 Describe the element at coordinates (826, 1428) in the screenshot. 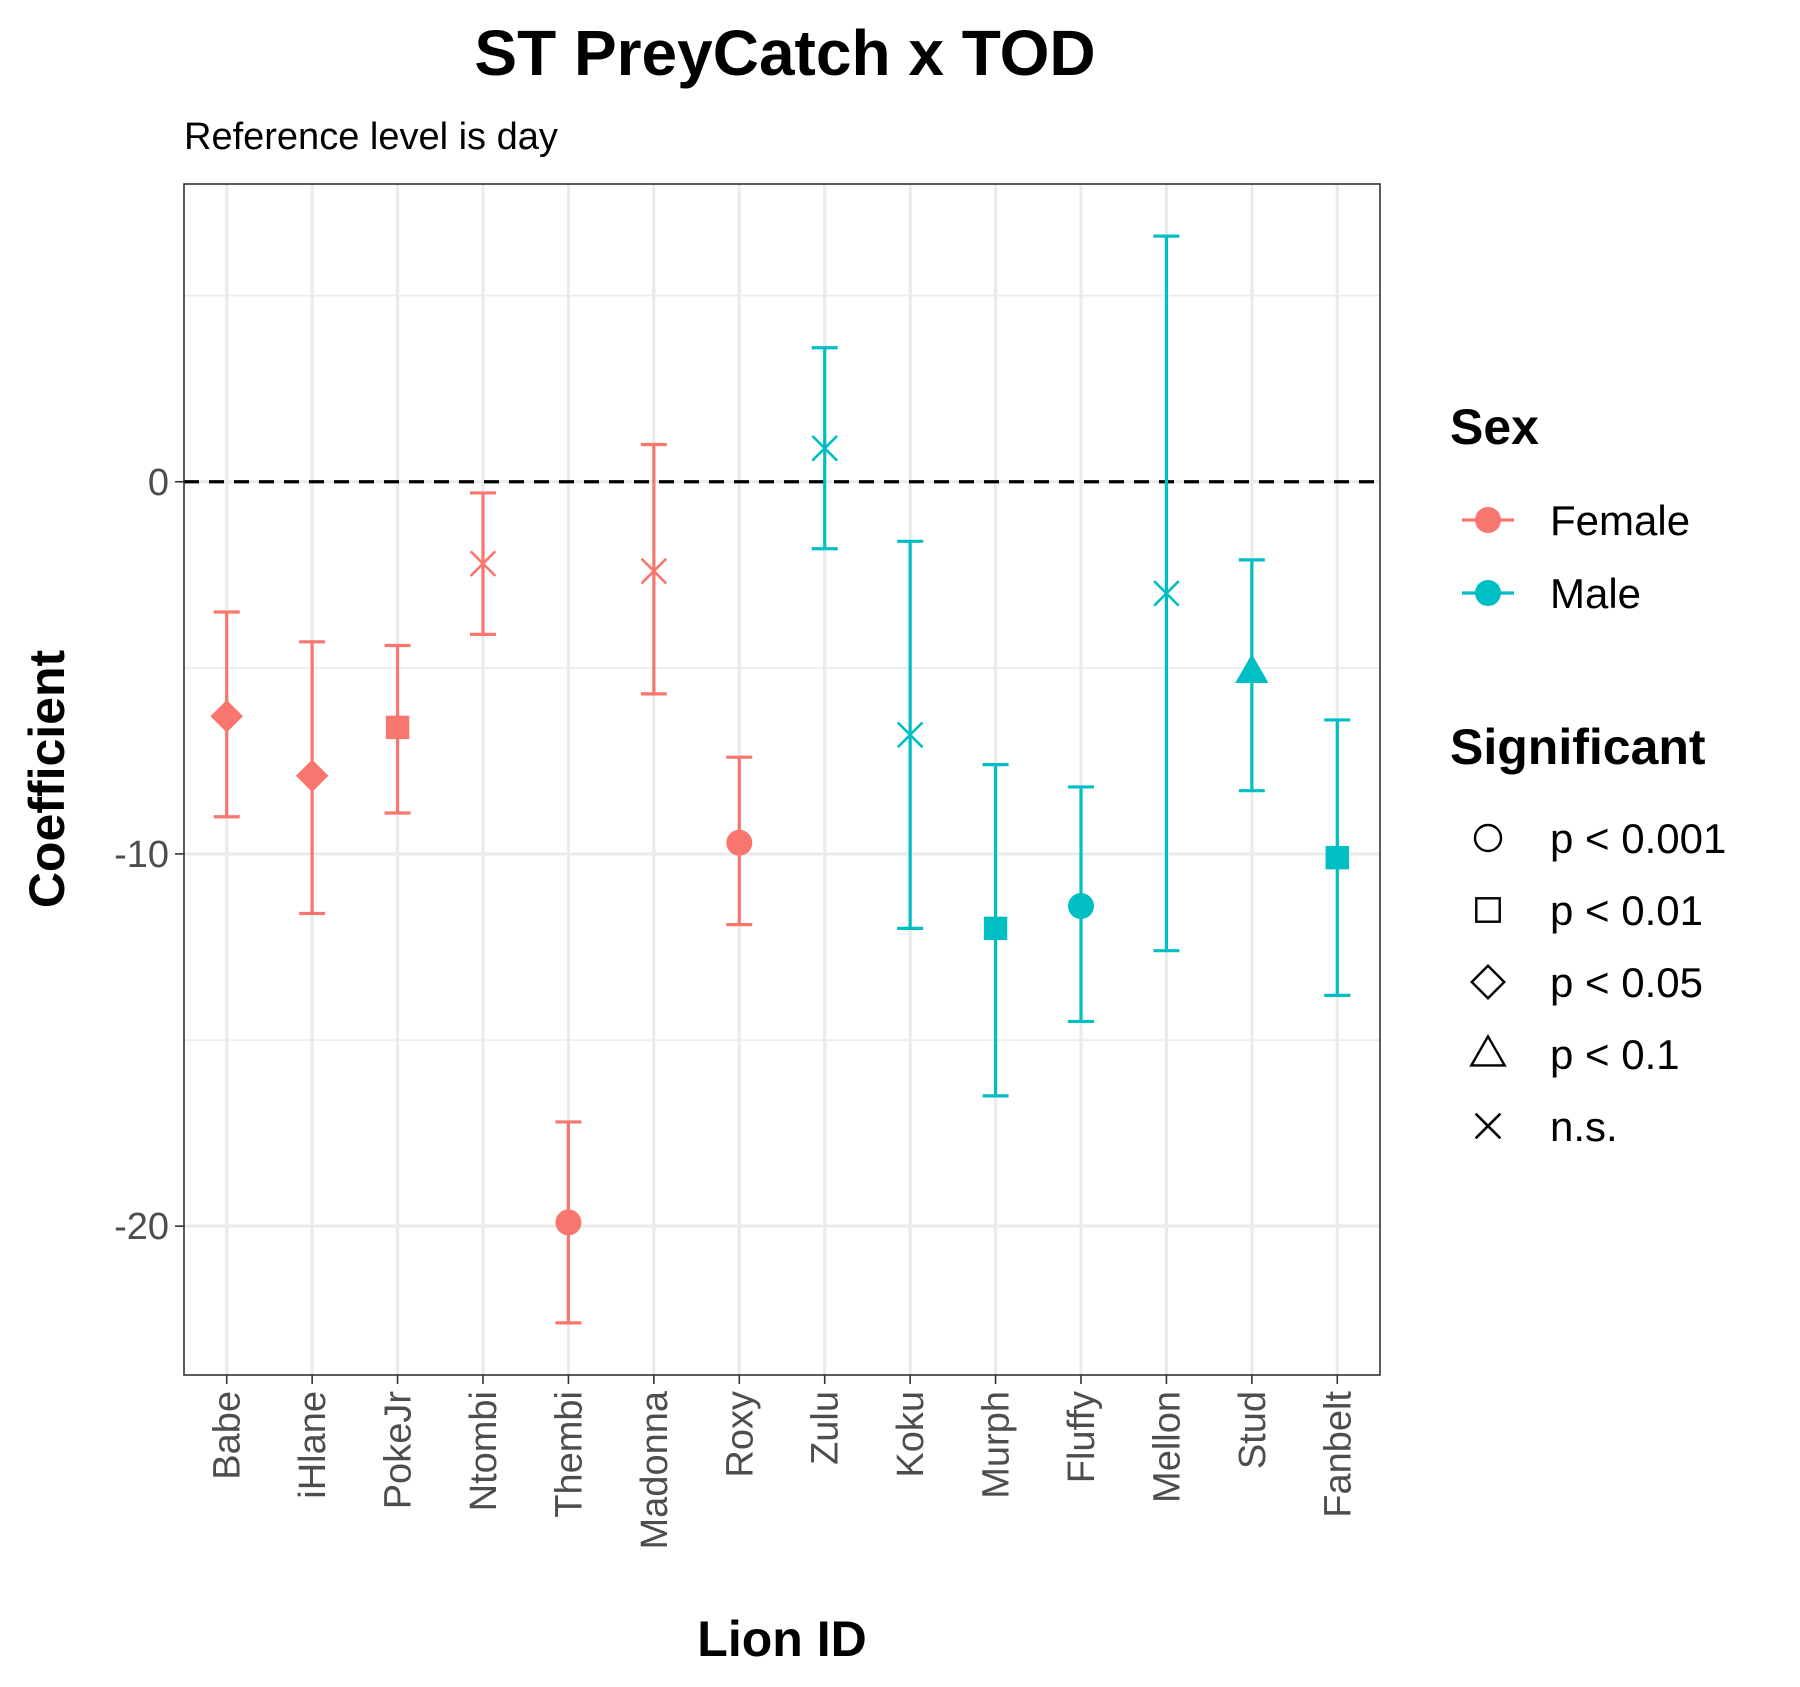

I see `x-tick-label: Zulu` at that location.